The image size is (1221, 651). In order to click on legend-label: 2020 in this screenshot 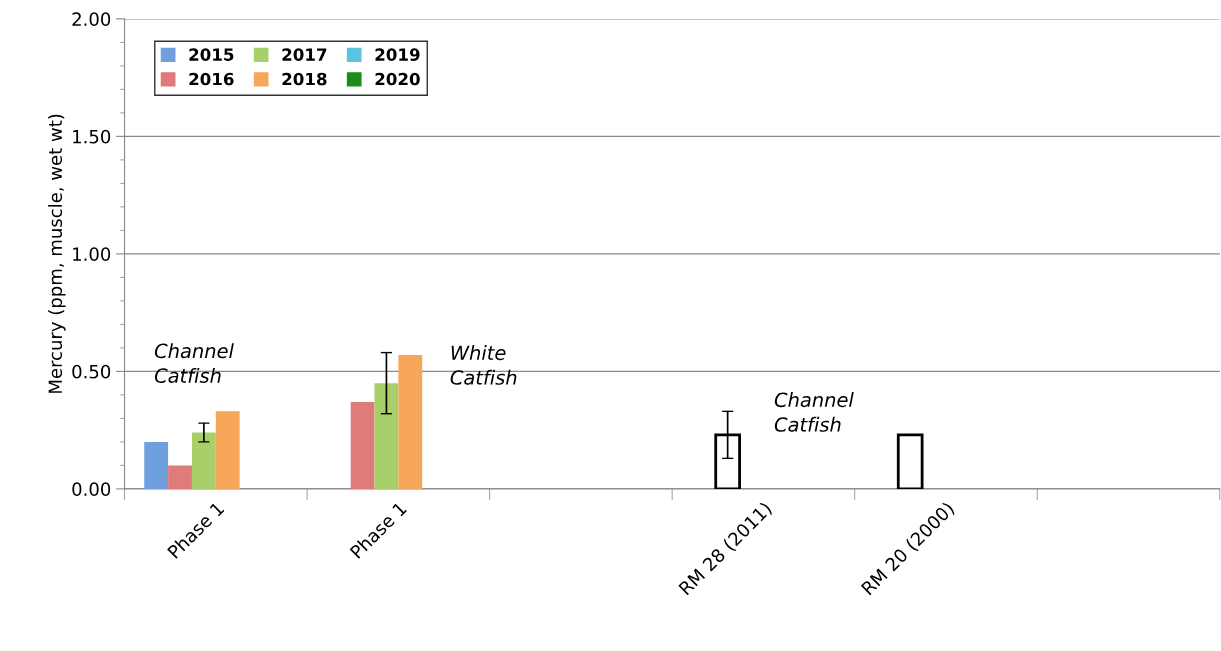, I will do `click(397, 79)`.